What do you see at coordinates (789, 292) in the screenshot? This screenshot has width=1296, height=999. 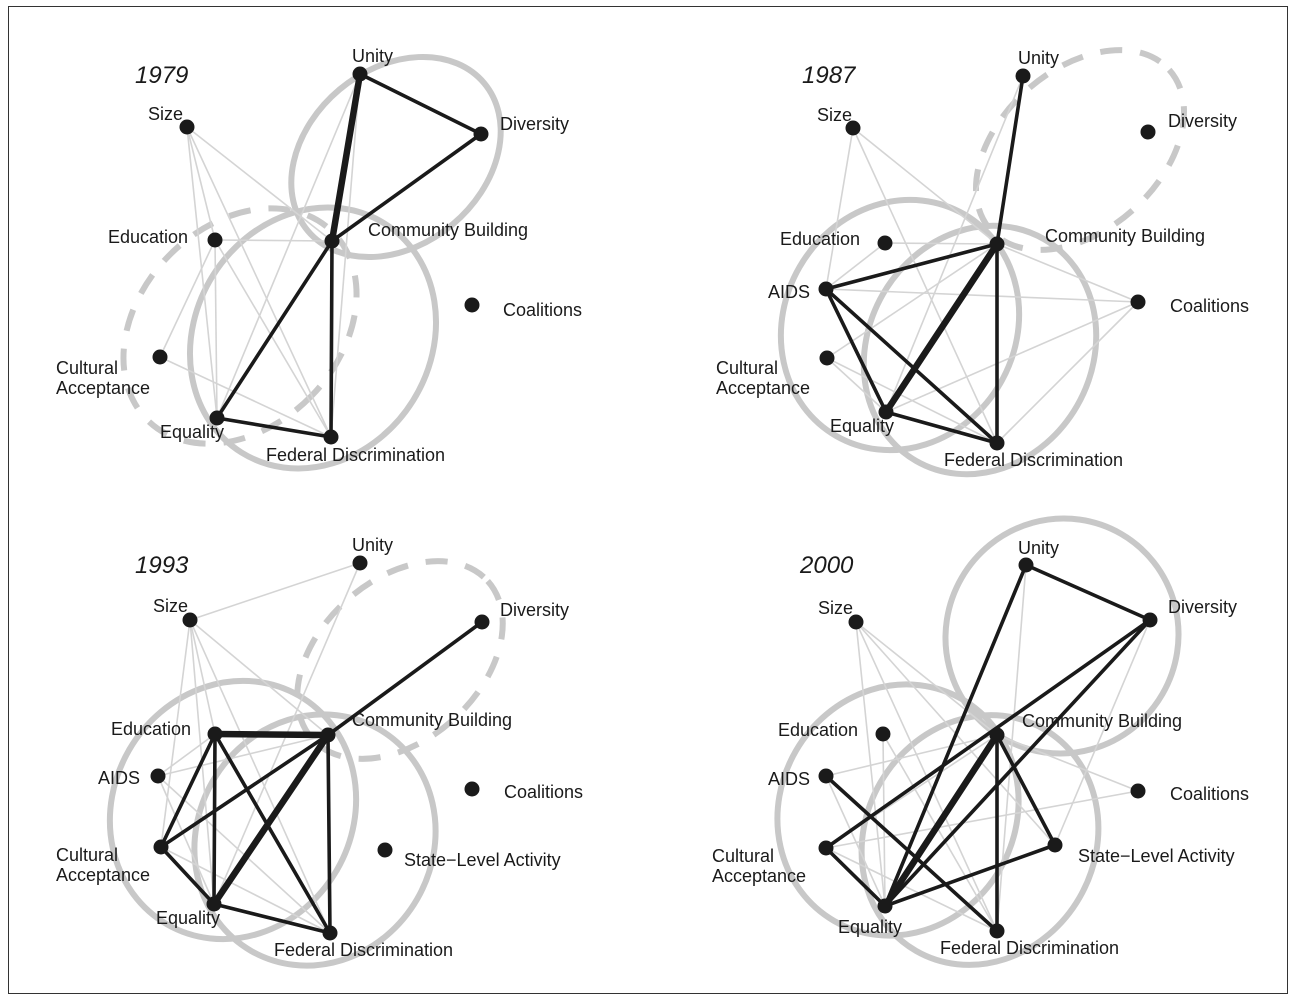 I see `node-label-aids: AIDS` at bounding box center [789, 292].